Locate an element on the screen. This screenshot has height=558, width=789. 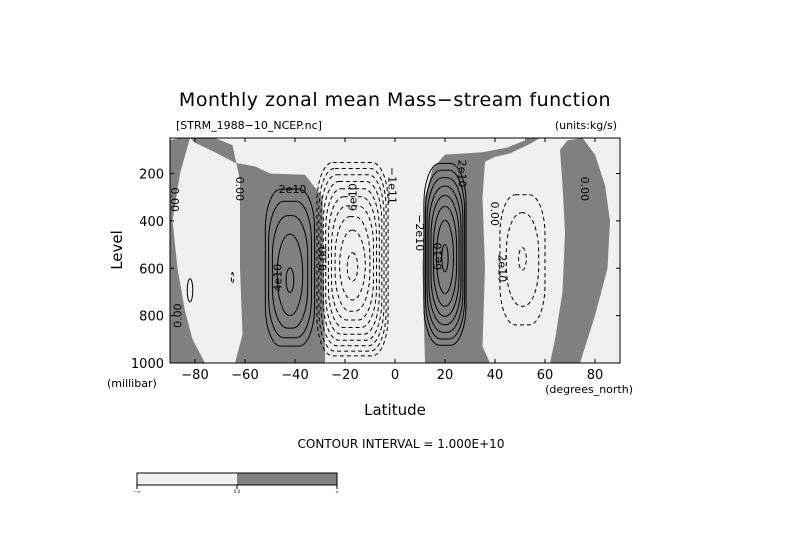
contour-label: −2e10 is located at coordinates (419, 232).